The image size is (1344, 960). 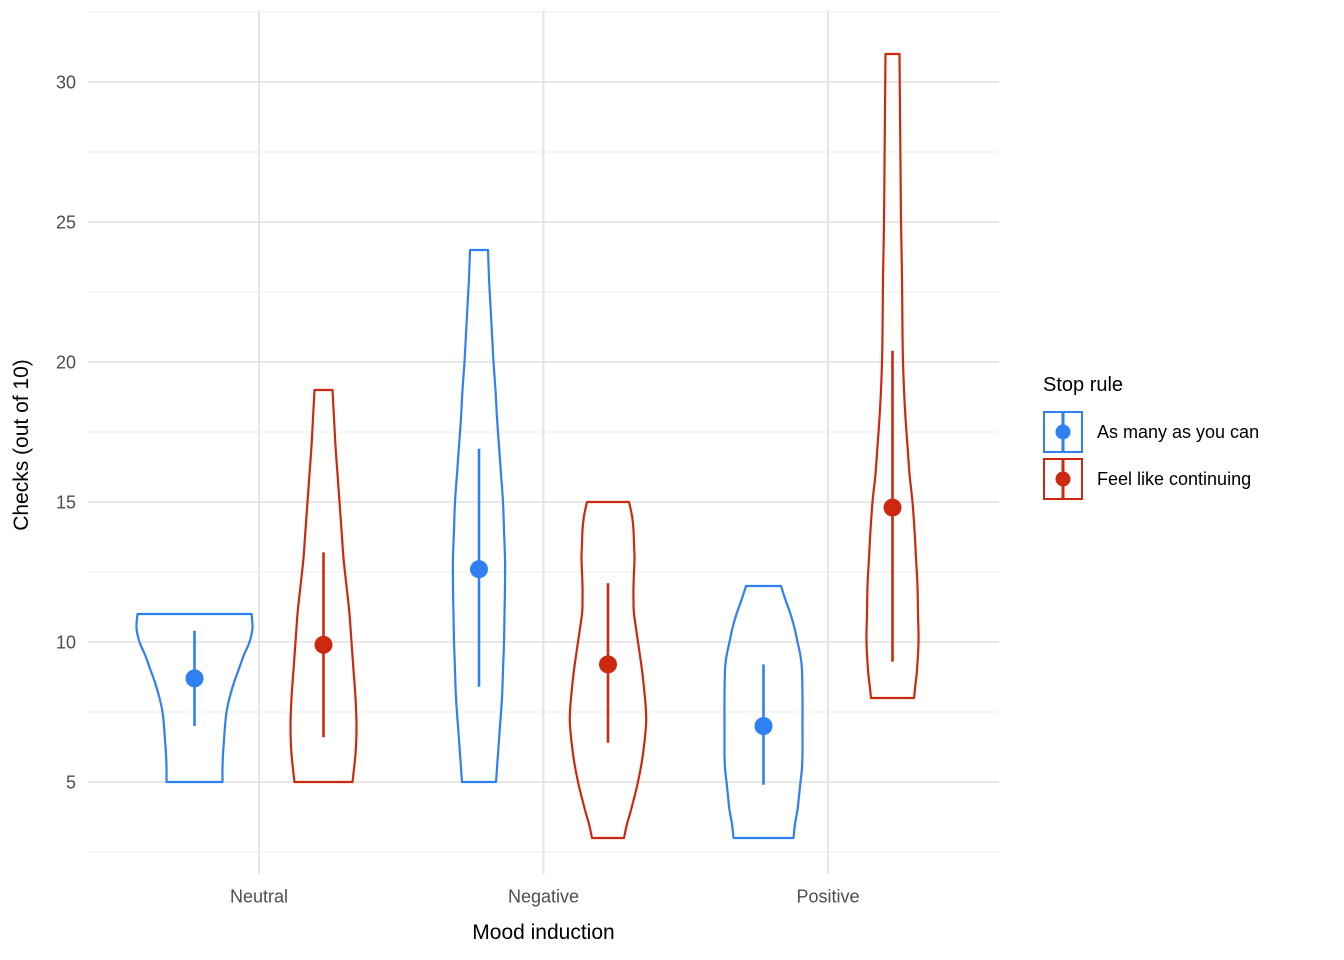 I want to click on x-tick-label: Neutral, so click(x=259, y=896).